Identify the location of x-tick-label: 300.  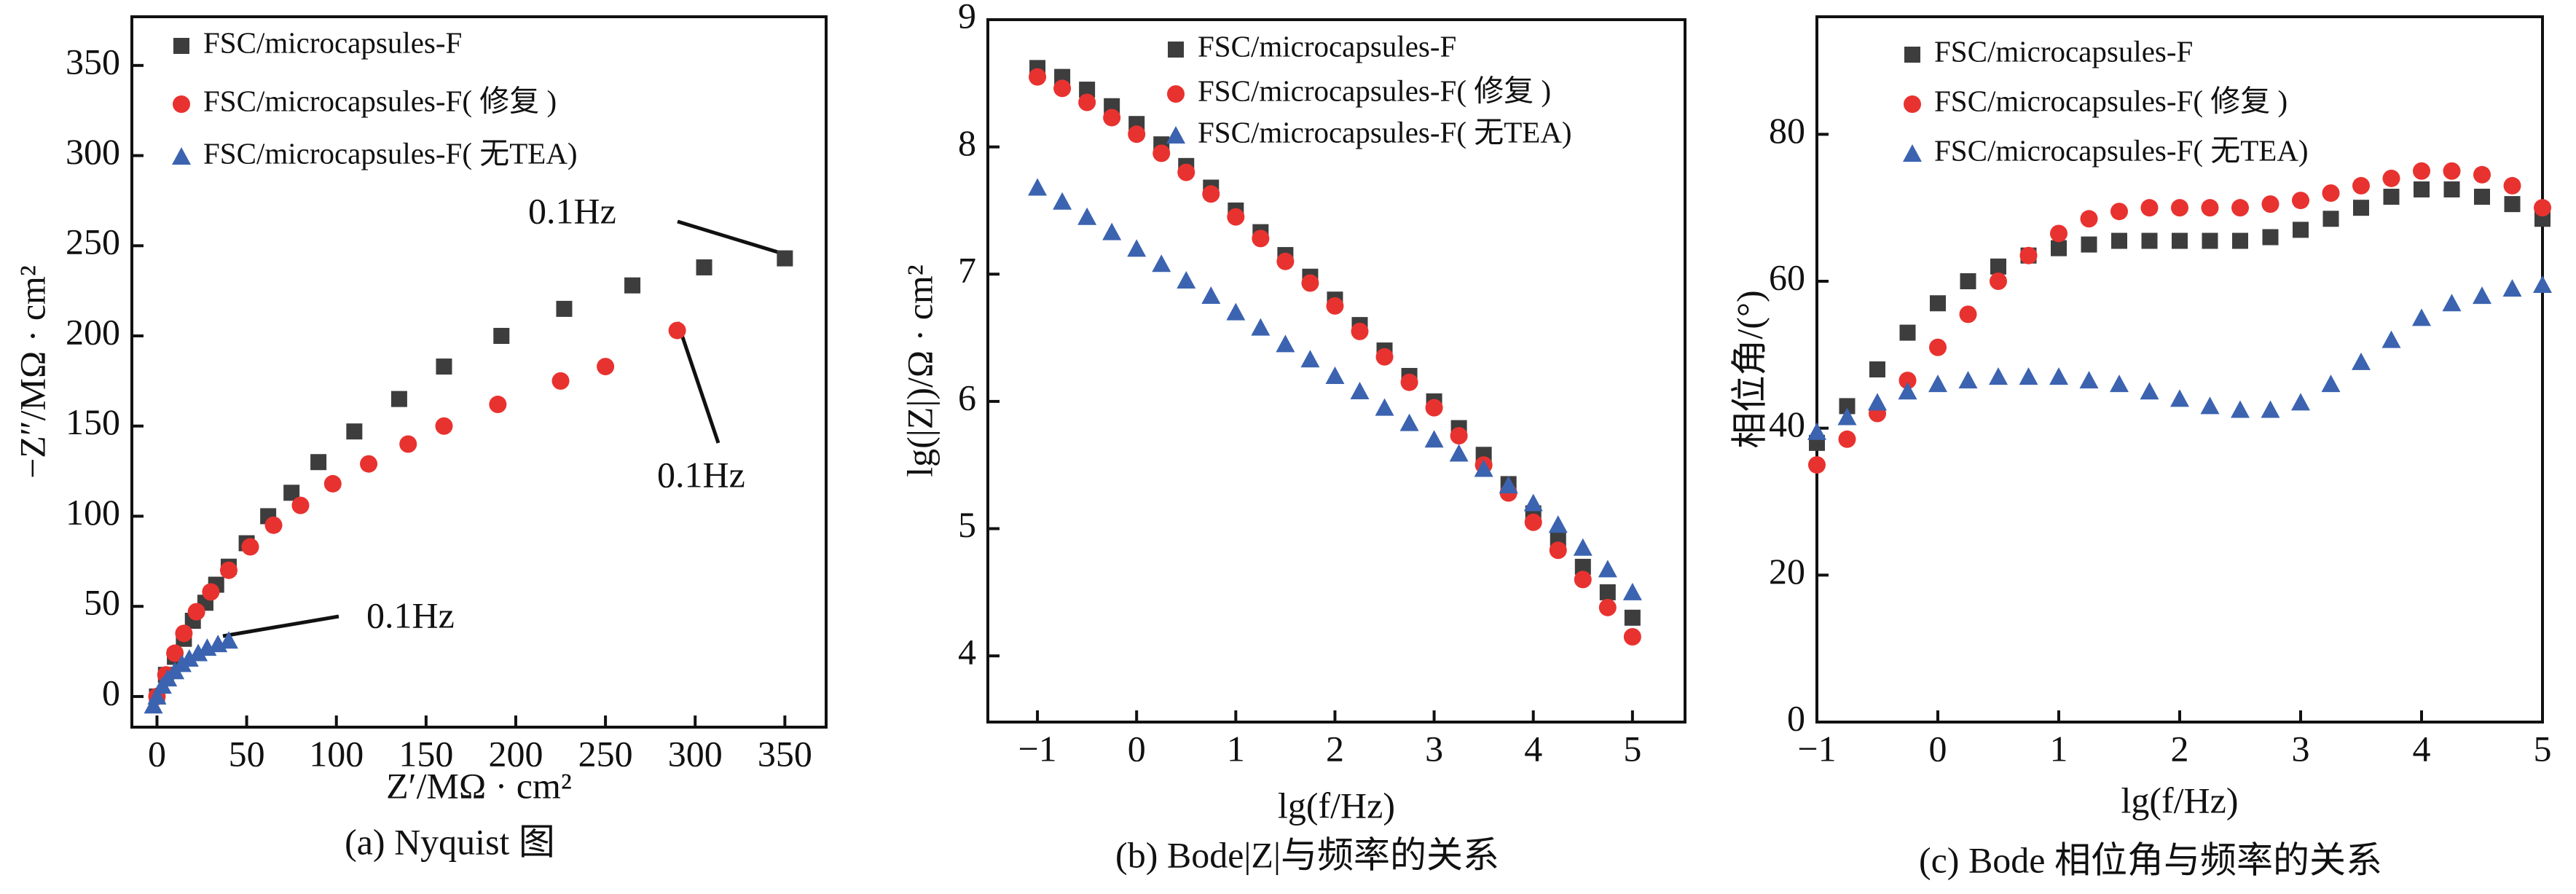
(695, 753).